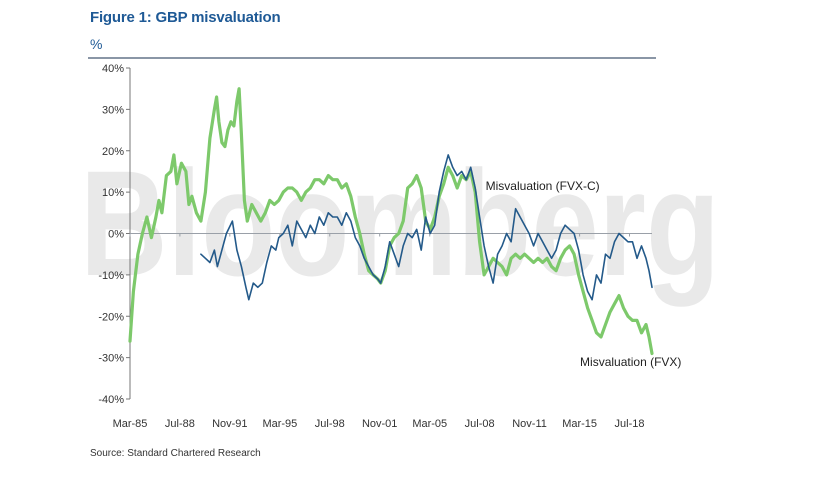  I want to click on x-tick-label: Jul-88, so click(180, 424).